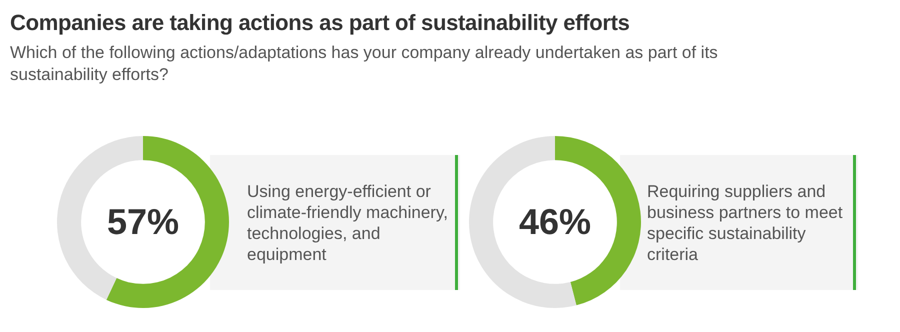 Image resolution: width=900 pixels, height=332 pixels. Describe the element at coordinates (320, 23) in the screenshot. I see `chart-title: Companies are taking actions as part of sustainability efforts` at that location.